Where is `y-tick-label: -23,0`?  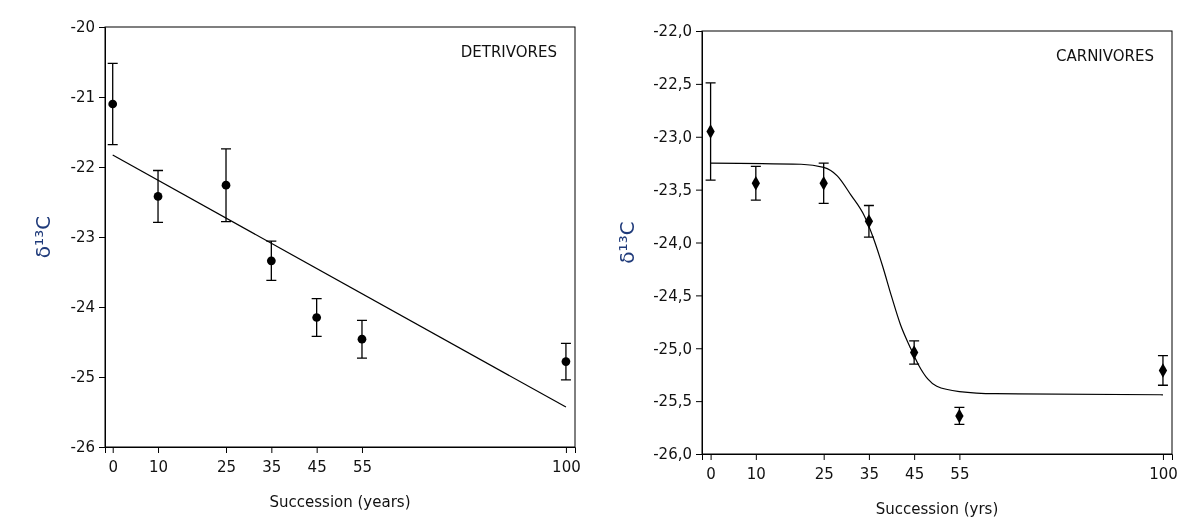 y-tick-label: -23,0 is located at coordinates (672, 137).